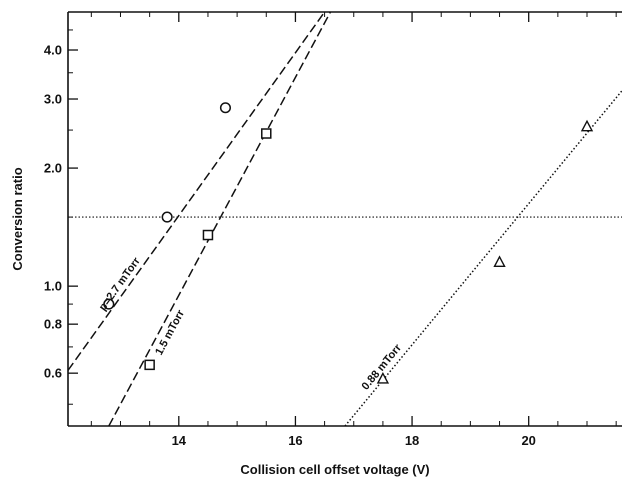  Describe the element at coordinates (120, 284) in the screenshot. I see `series-1-label: p=2.7 mTorr` at that location.